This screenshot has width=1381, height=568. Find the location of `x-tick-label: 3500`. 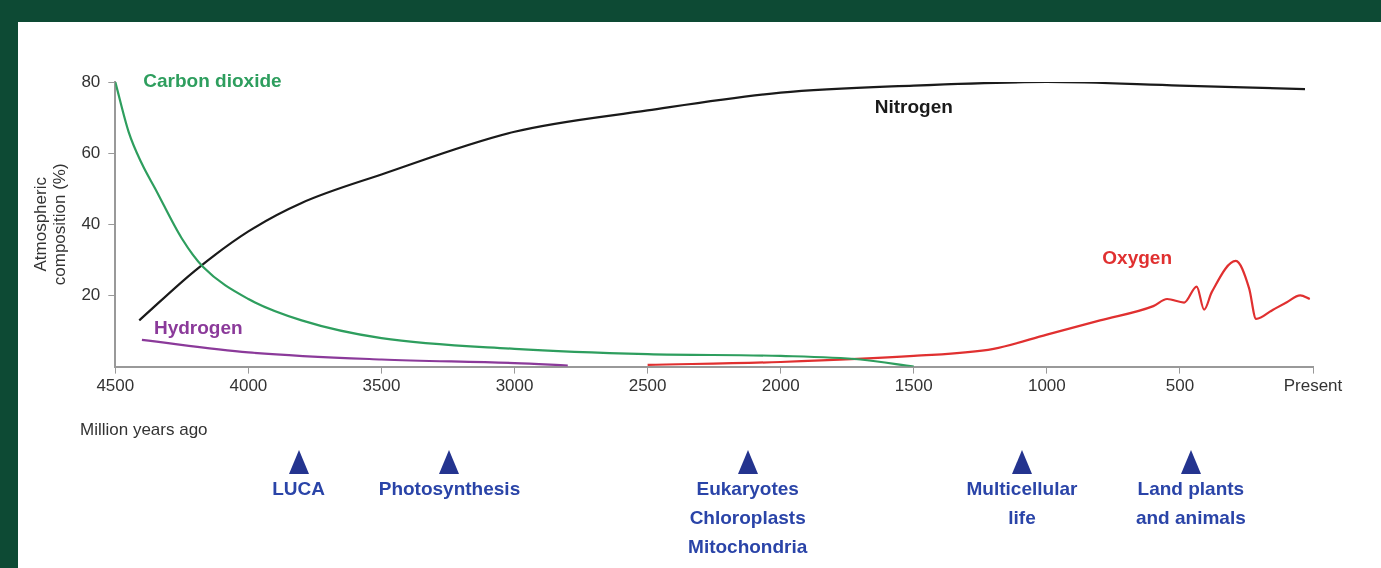

x-tick-label: 3500 is located at coordinates (381, 386).